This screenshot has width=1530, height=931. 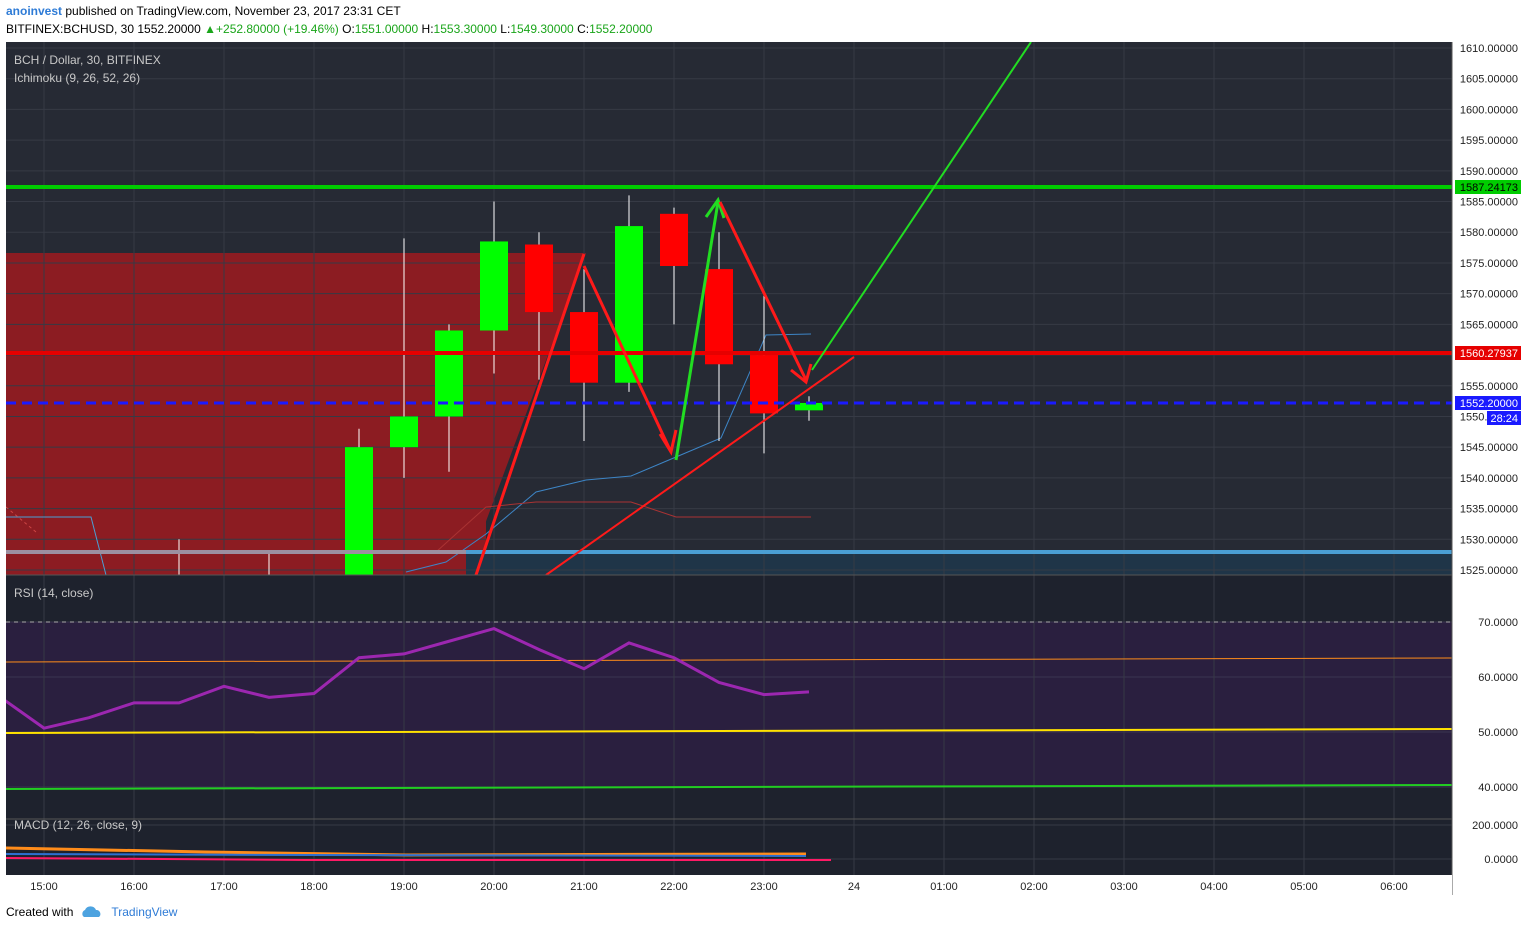 What do you see at coordinates (1489, 540) in the screenshot?
I see `price-tick-label: 1530.00000` at bounding box center [1489, 540].